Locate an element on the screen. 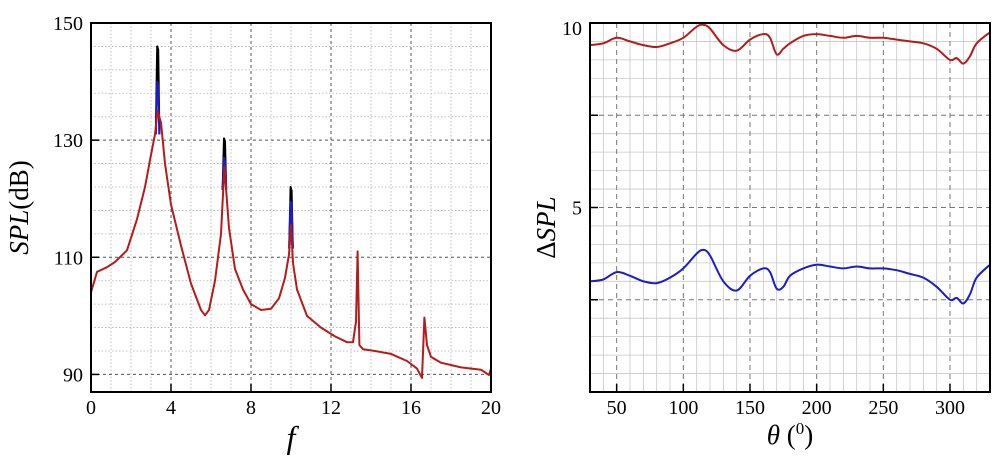  right-x-tick-label: 200 is located at coordinates (817, 408).